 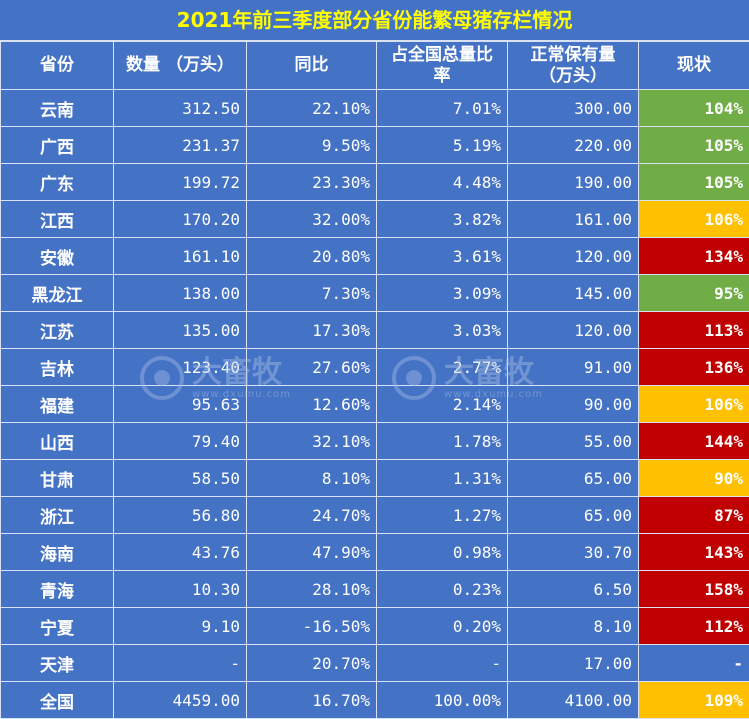 What do you see at coordinates (180, 404) in the screenshot?
I see `quantity-cell: 95.63` at bounding box center [180, 404].